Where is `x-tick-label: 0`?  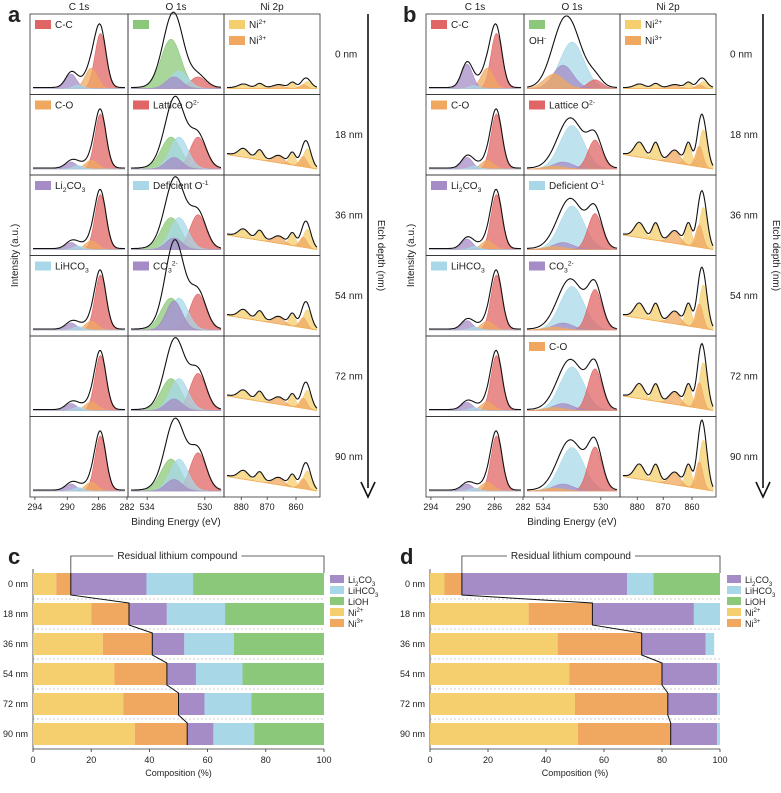
x-tick-label: 0 is located at coordinates (429, 760).